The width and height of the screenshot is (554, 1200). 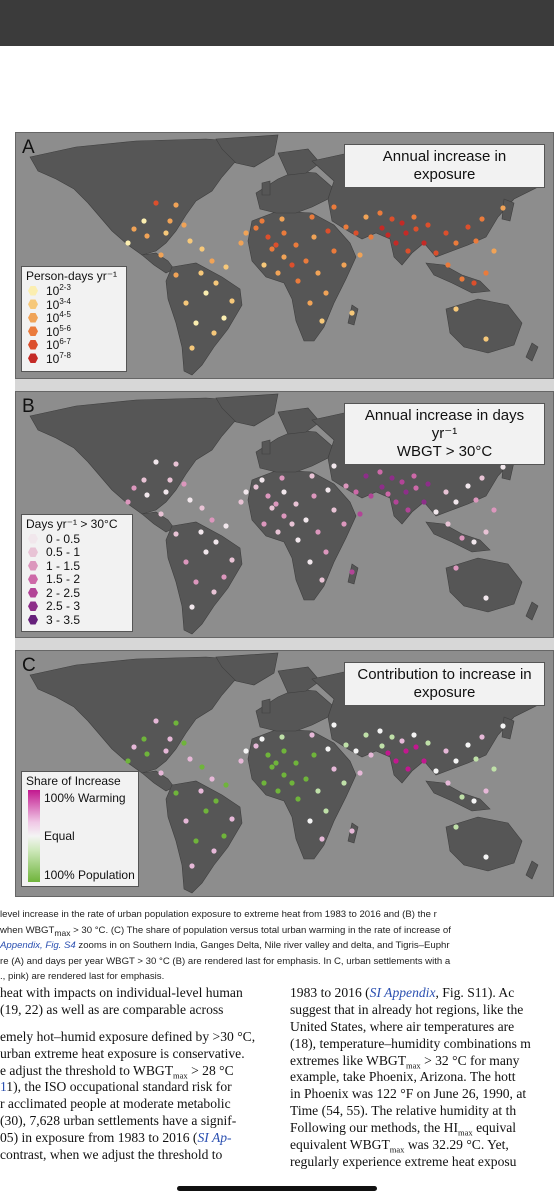 I want to click on legend-label: 103-4, so click(x=58, y=304).